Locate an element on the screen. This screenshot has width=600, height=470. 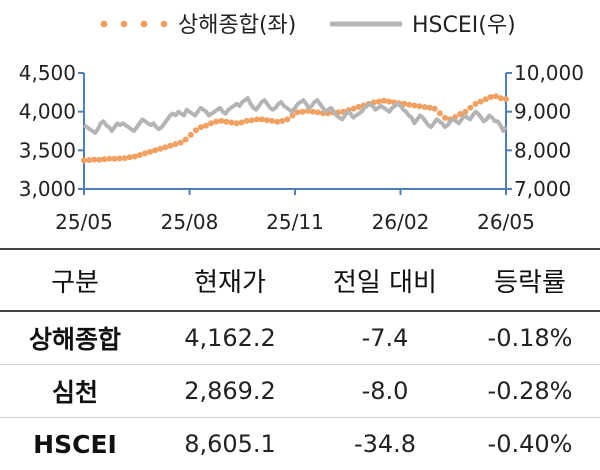
x-tick-label: 25/05 is located at coordinates (84, 222).